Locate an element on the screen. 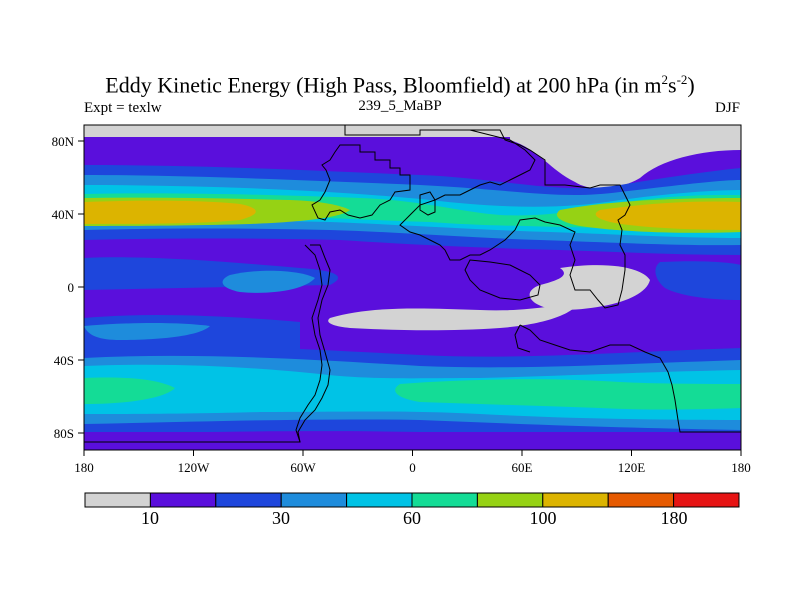 This screenshot has height=600, width=800. x-tick-label: 60W is located at coordinates (303, 467).